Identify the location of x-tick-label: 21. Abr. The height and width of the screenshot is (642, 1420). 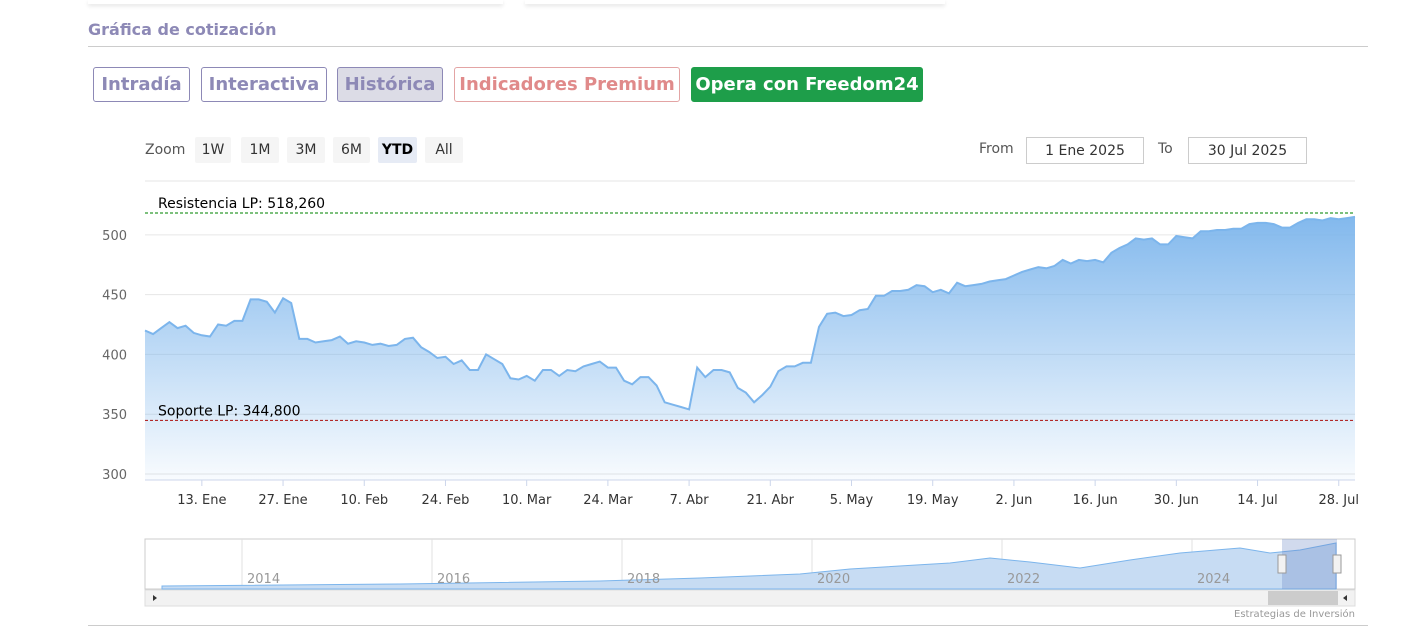
(771, 500).